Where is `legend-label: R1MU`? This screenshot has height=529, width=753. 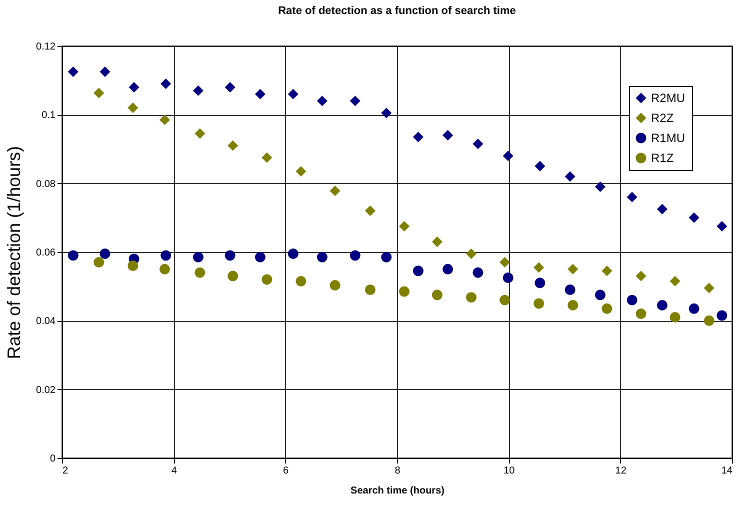
legend-label: R1MU is located at coordinates (668, 138).